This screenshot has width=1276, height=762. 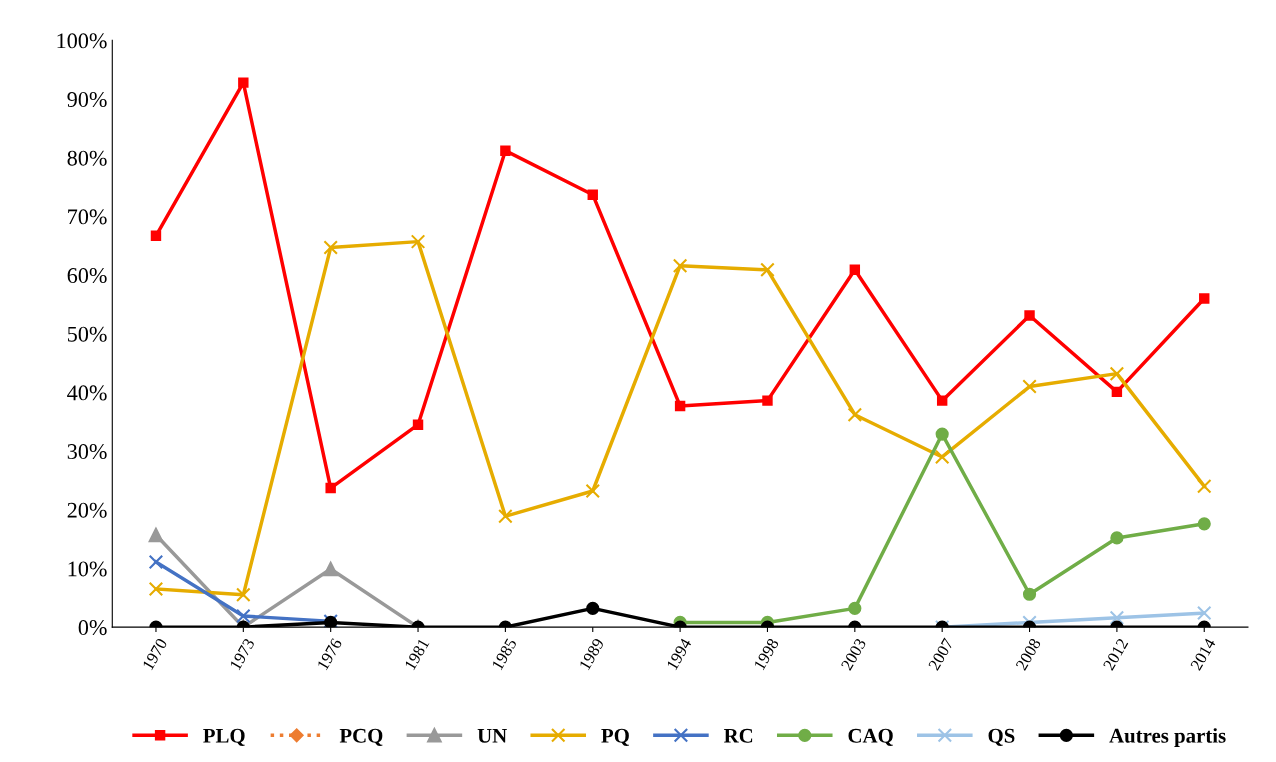 What do you see at coordinates (738, 735) in the screenshot?
I see `legend-label: RC` at bounding box center [738, 735].